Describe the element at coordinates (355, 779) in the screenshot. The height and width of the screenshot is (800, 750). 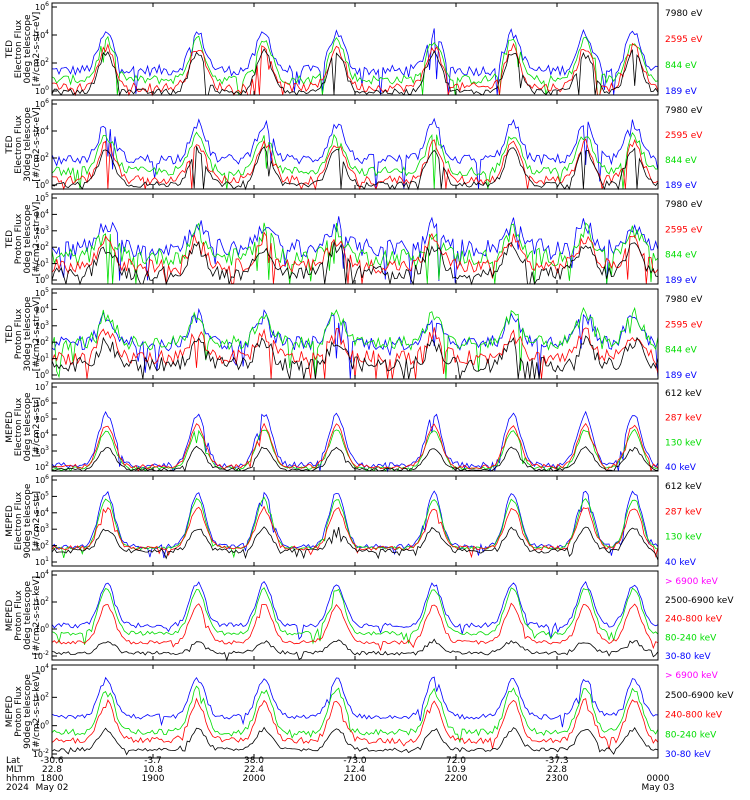
I see `x-tick-label: 2100` at that location.